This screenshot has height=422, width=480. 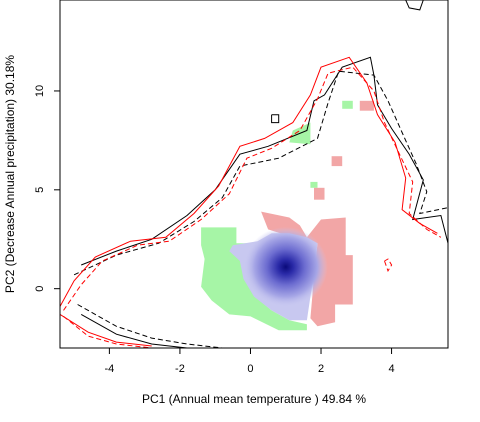 I want to click on x-tick-label: 2, so click(x=321, y=369).